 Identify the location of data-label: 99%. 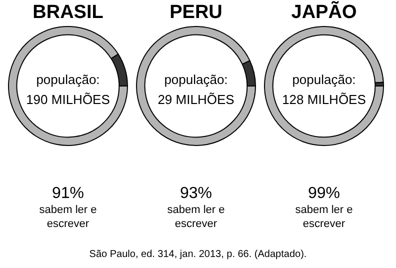
(324, 194).